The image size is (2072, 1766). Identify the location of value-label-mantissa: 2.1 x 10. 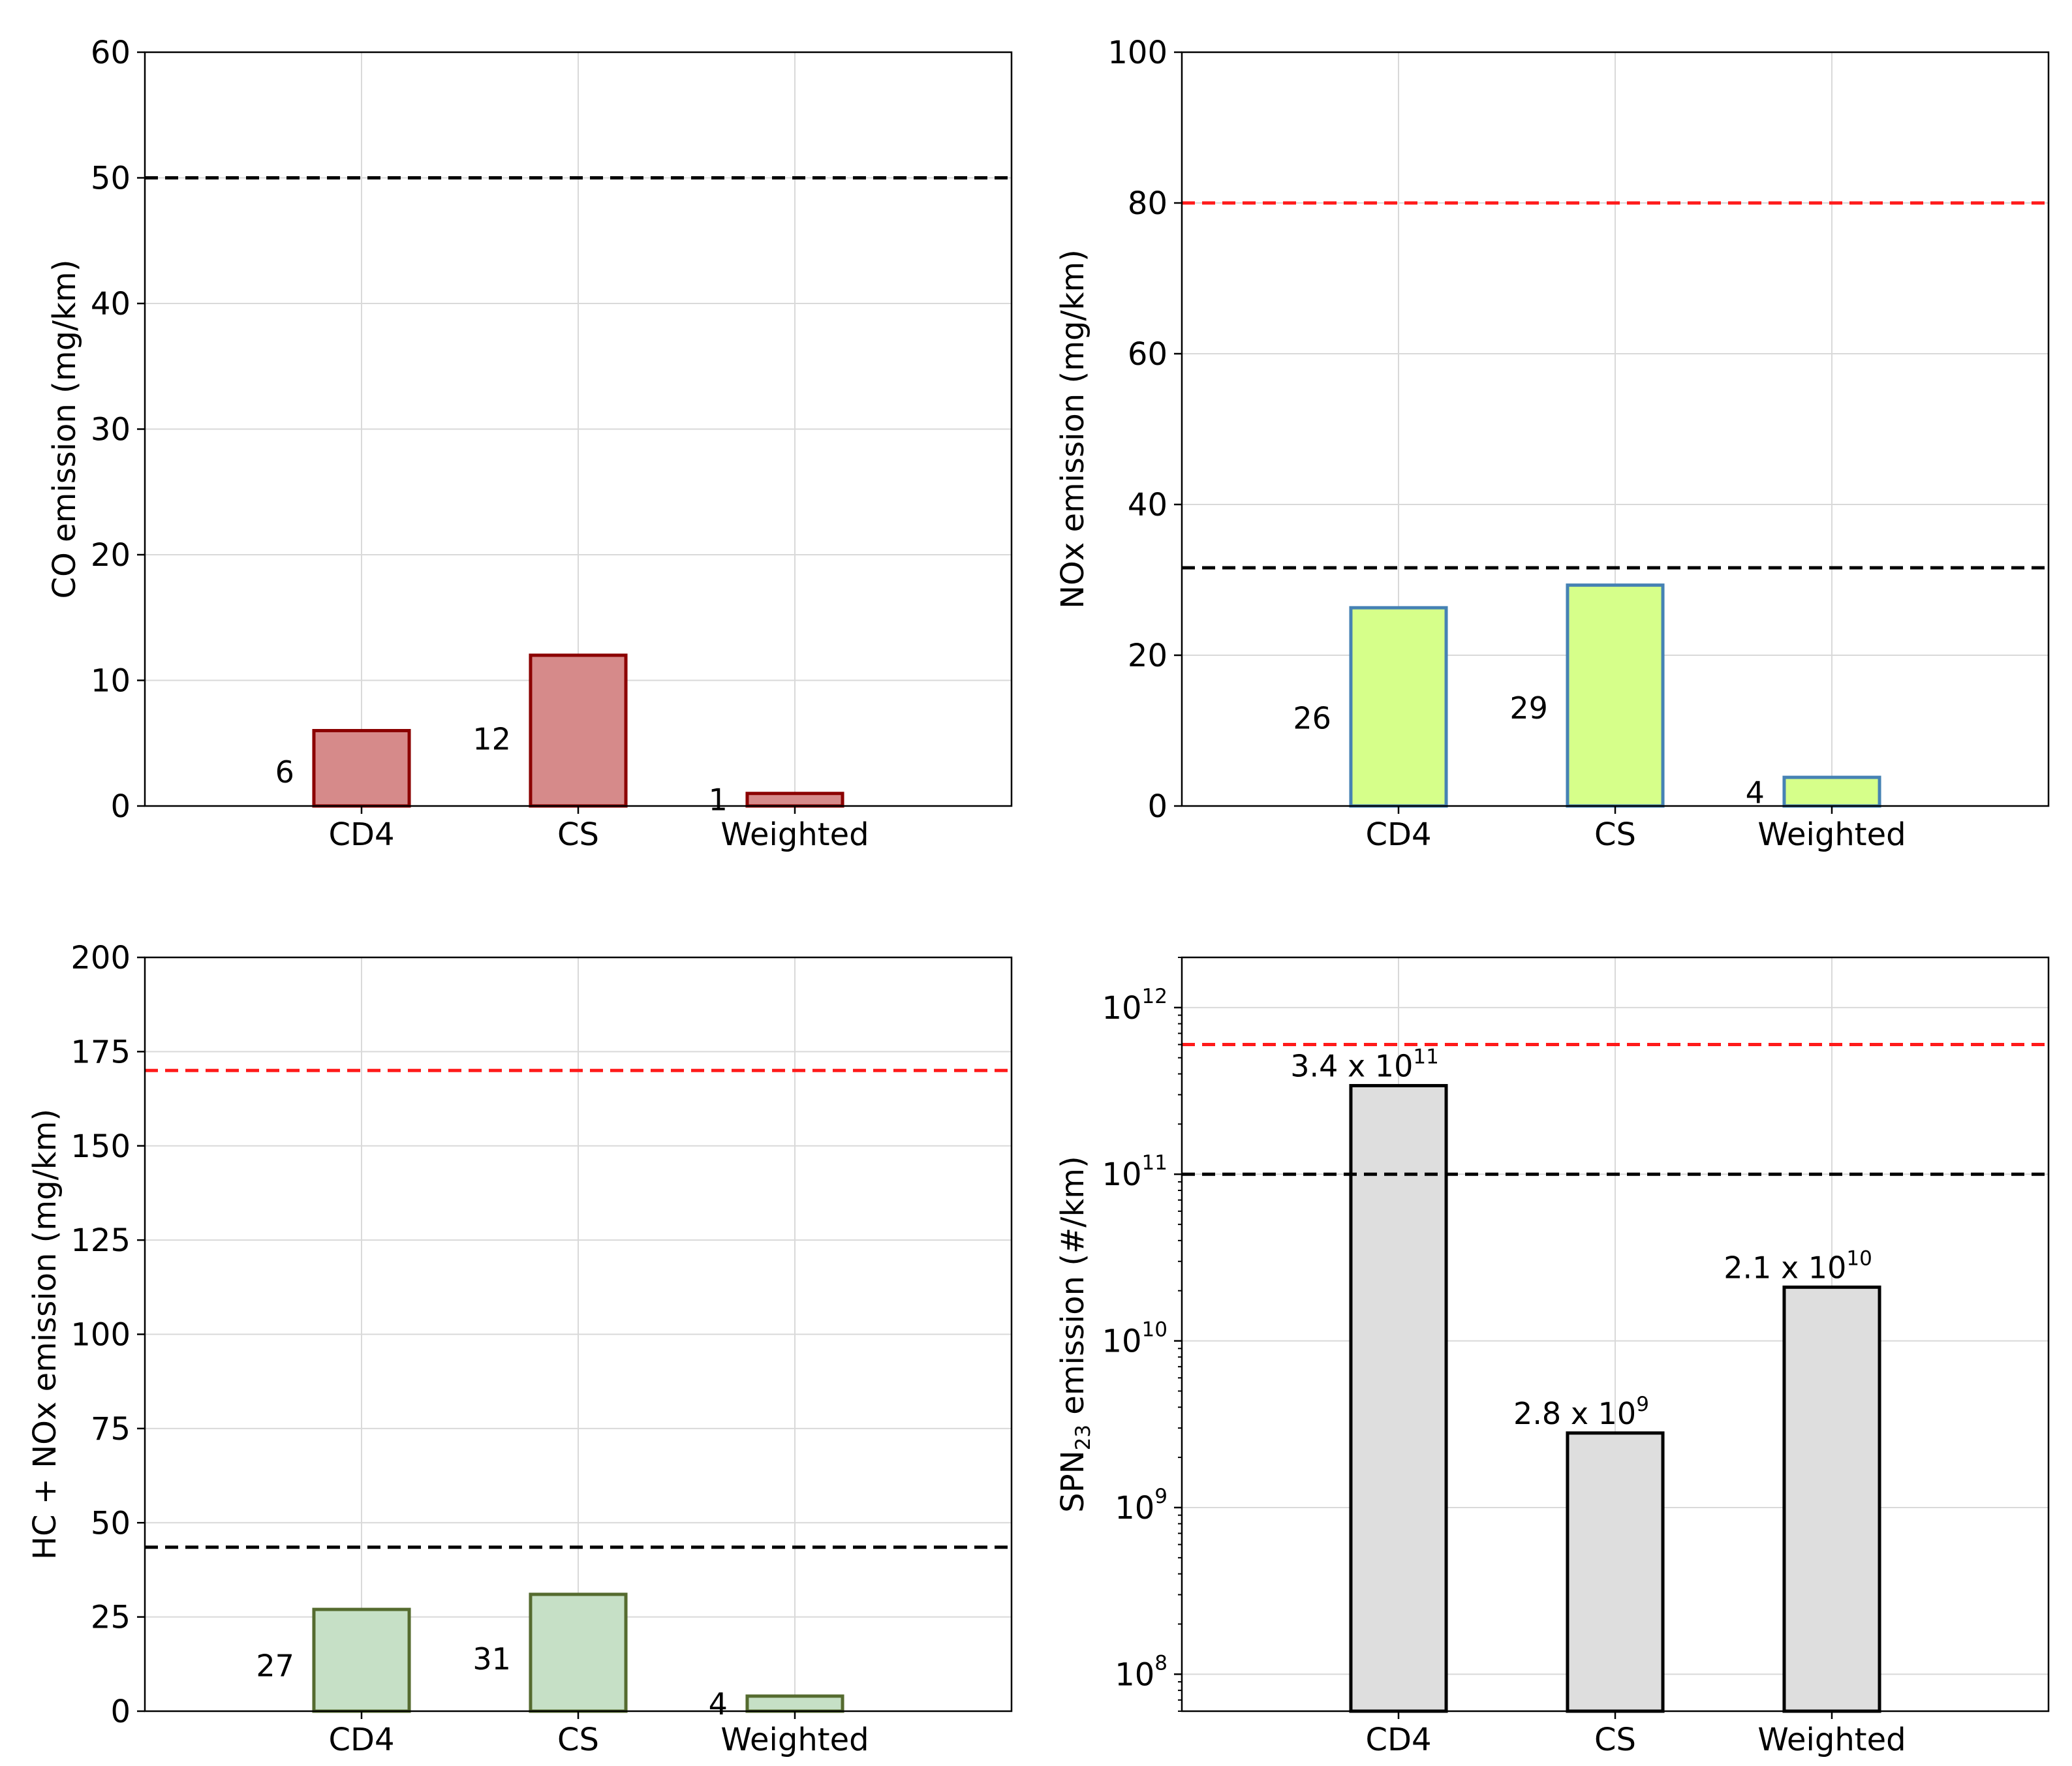
(1785, 1267).